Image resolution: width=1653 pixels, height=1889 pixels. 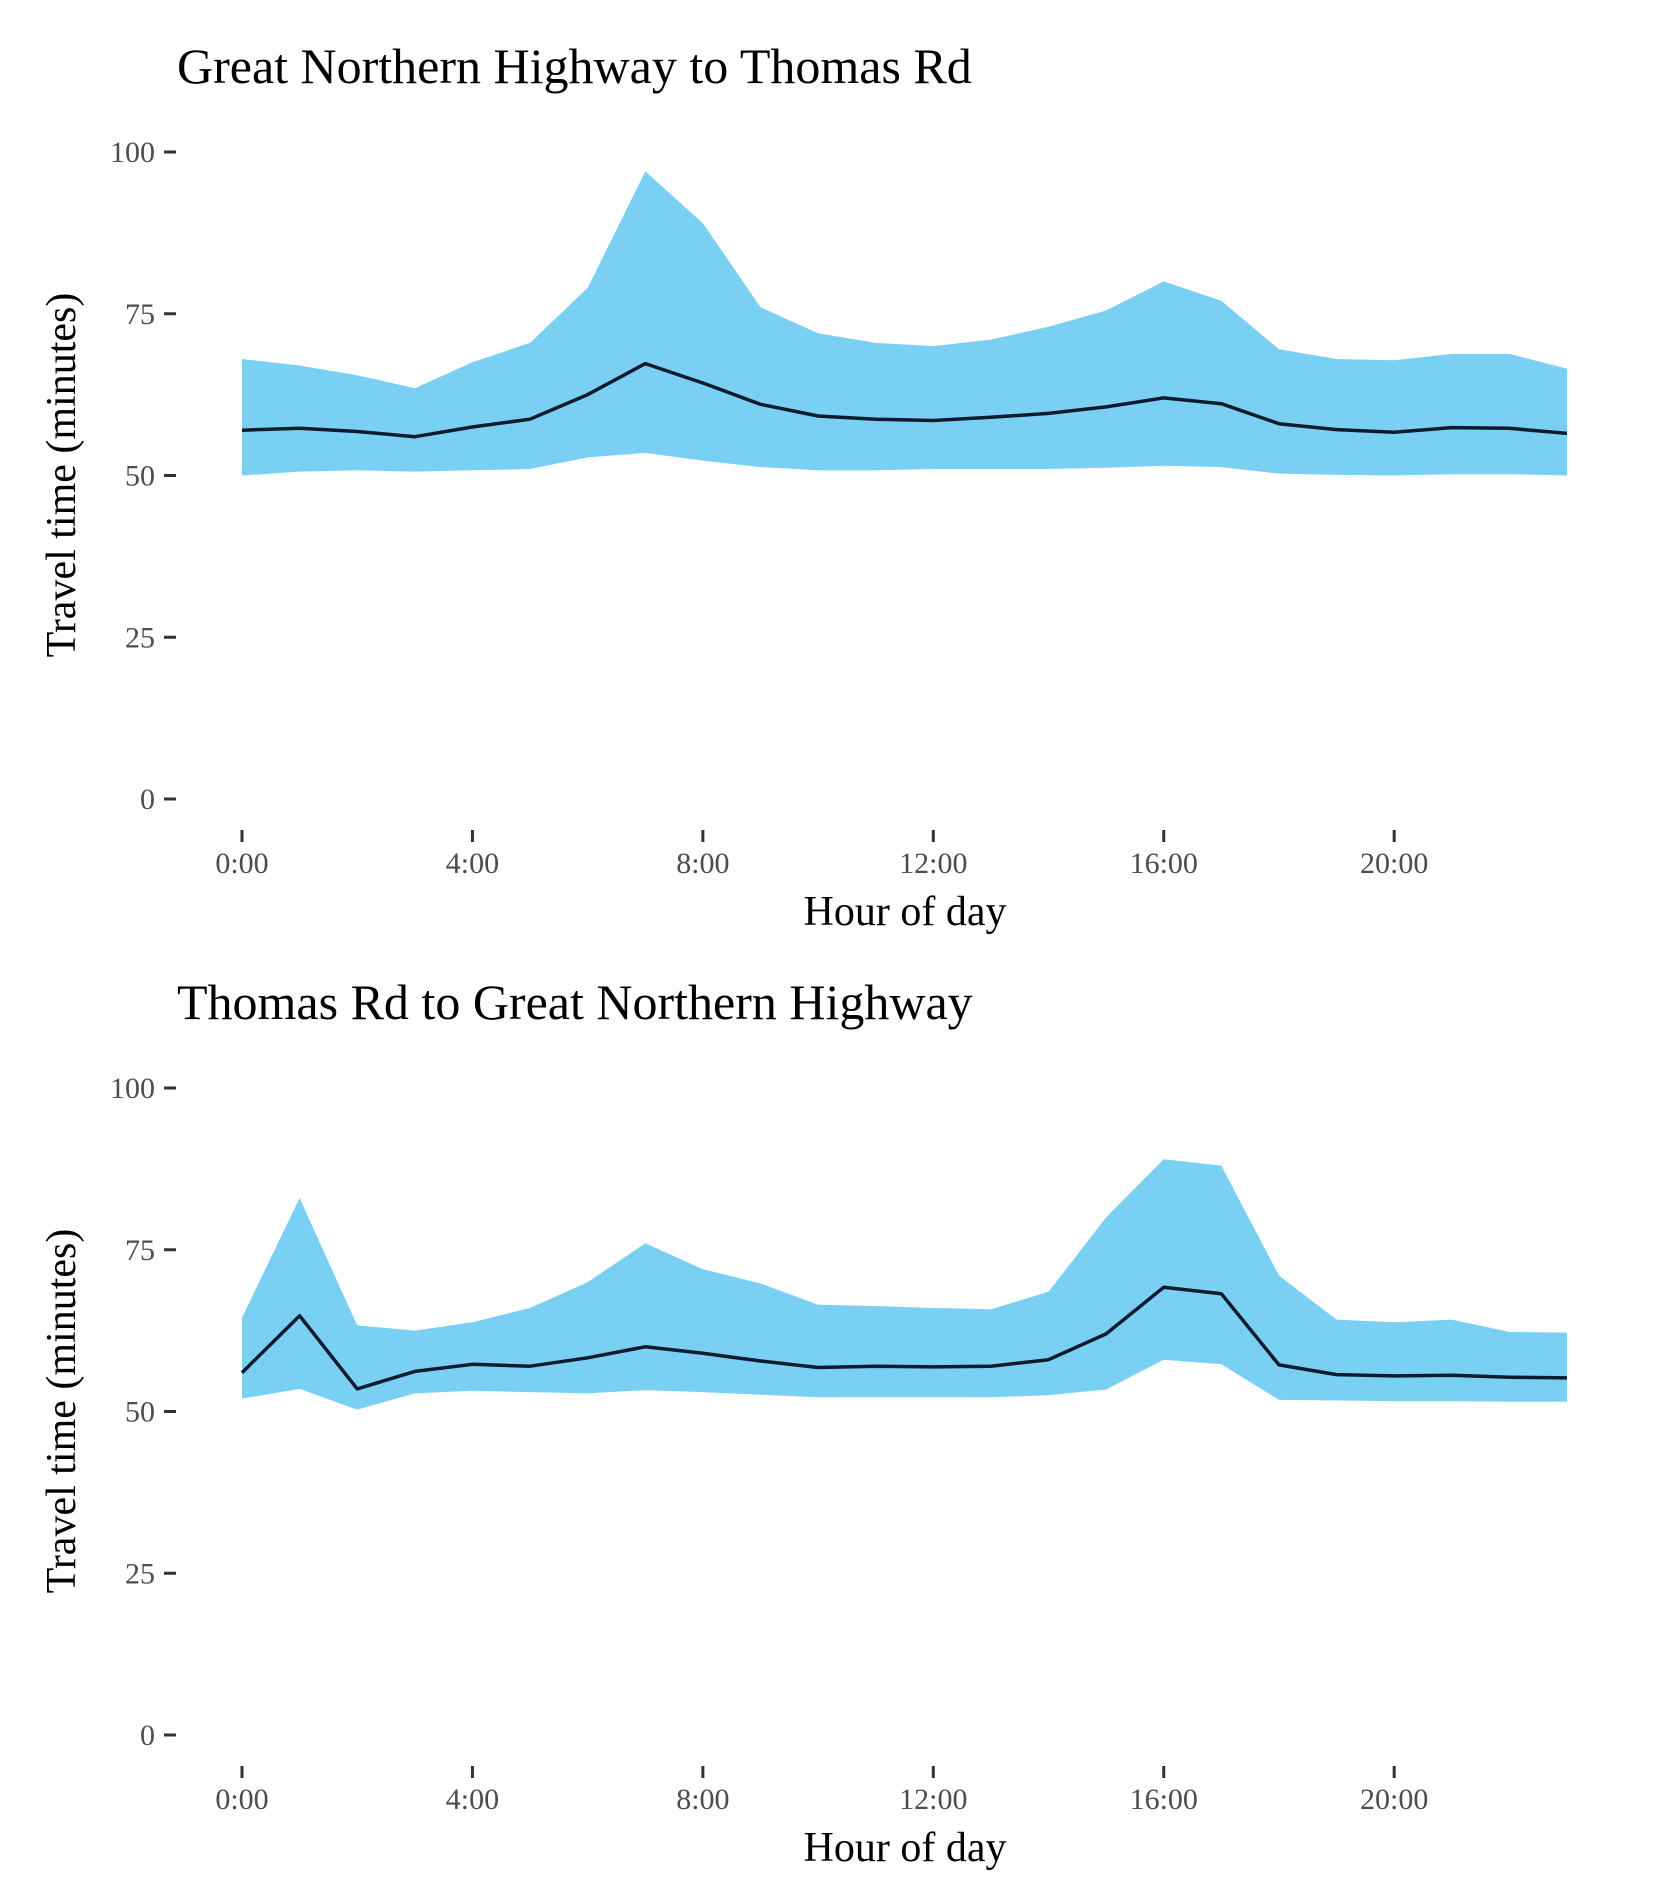 What do you see at coordinates (574, 66) in the screenshot?
I see `chart-title: Great Northern Highway to Thomas Rd` at bounding box center [574, 66].